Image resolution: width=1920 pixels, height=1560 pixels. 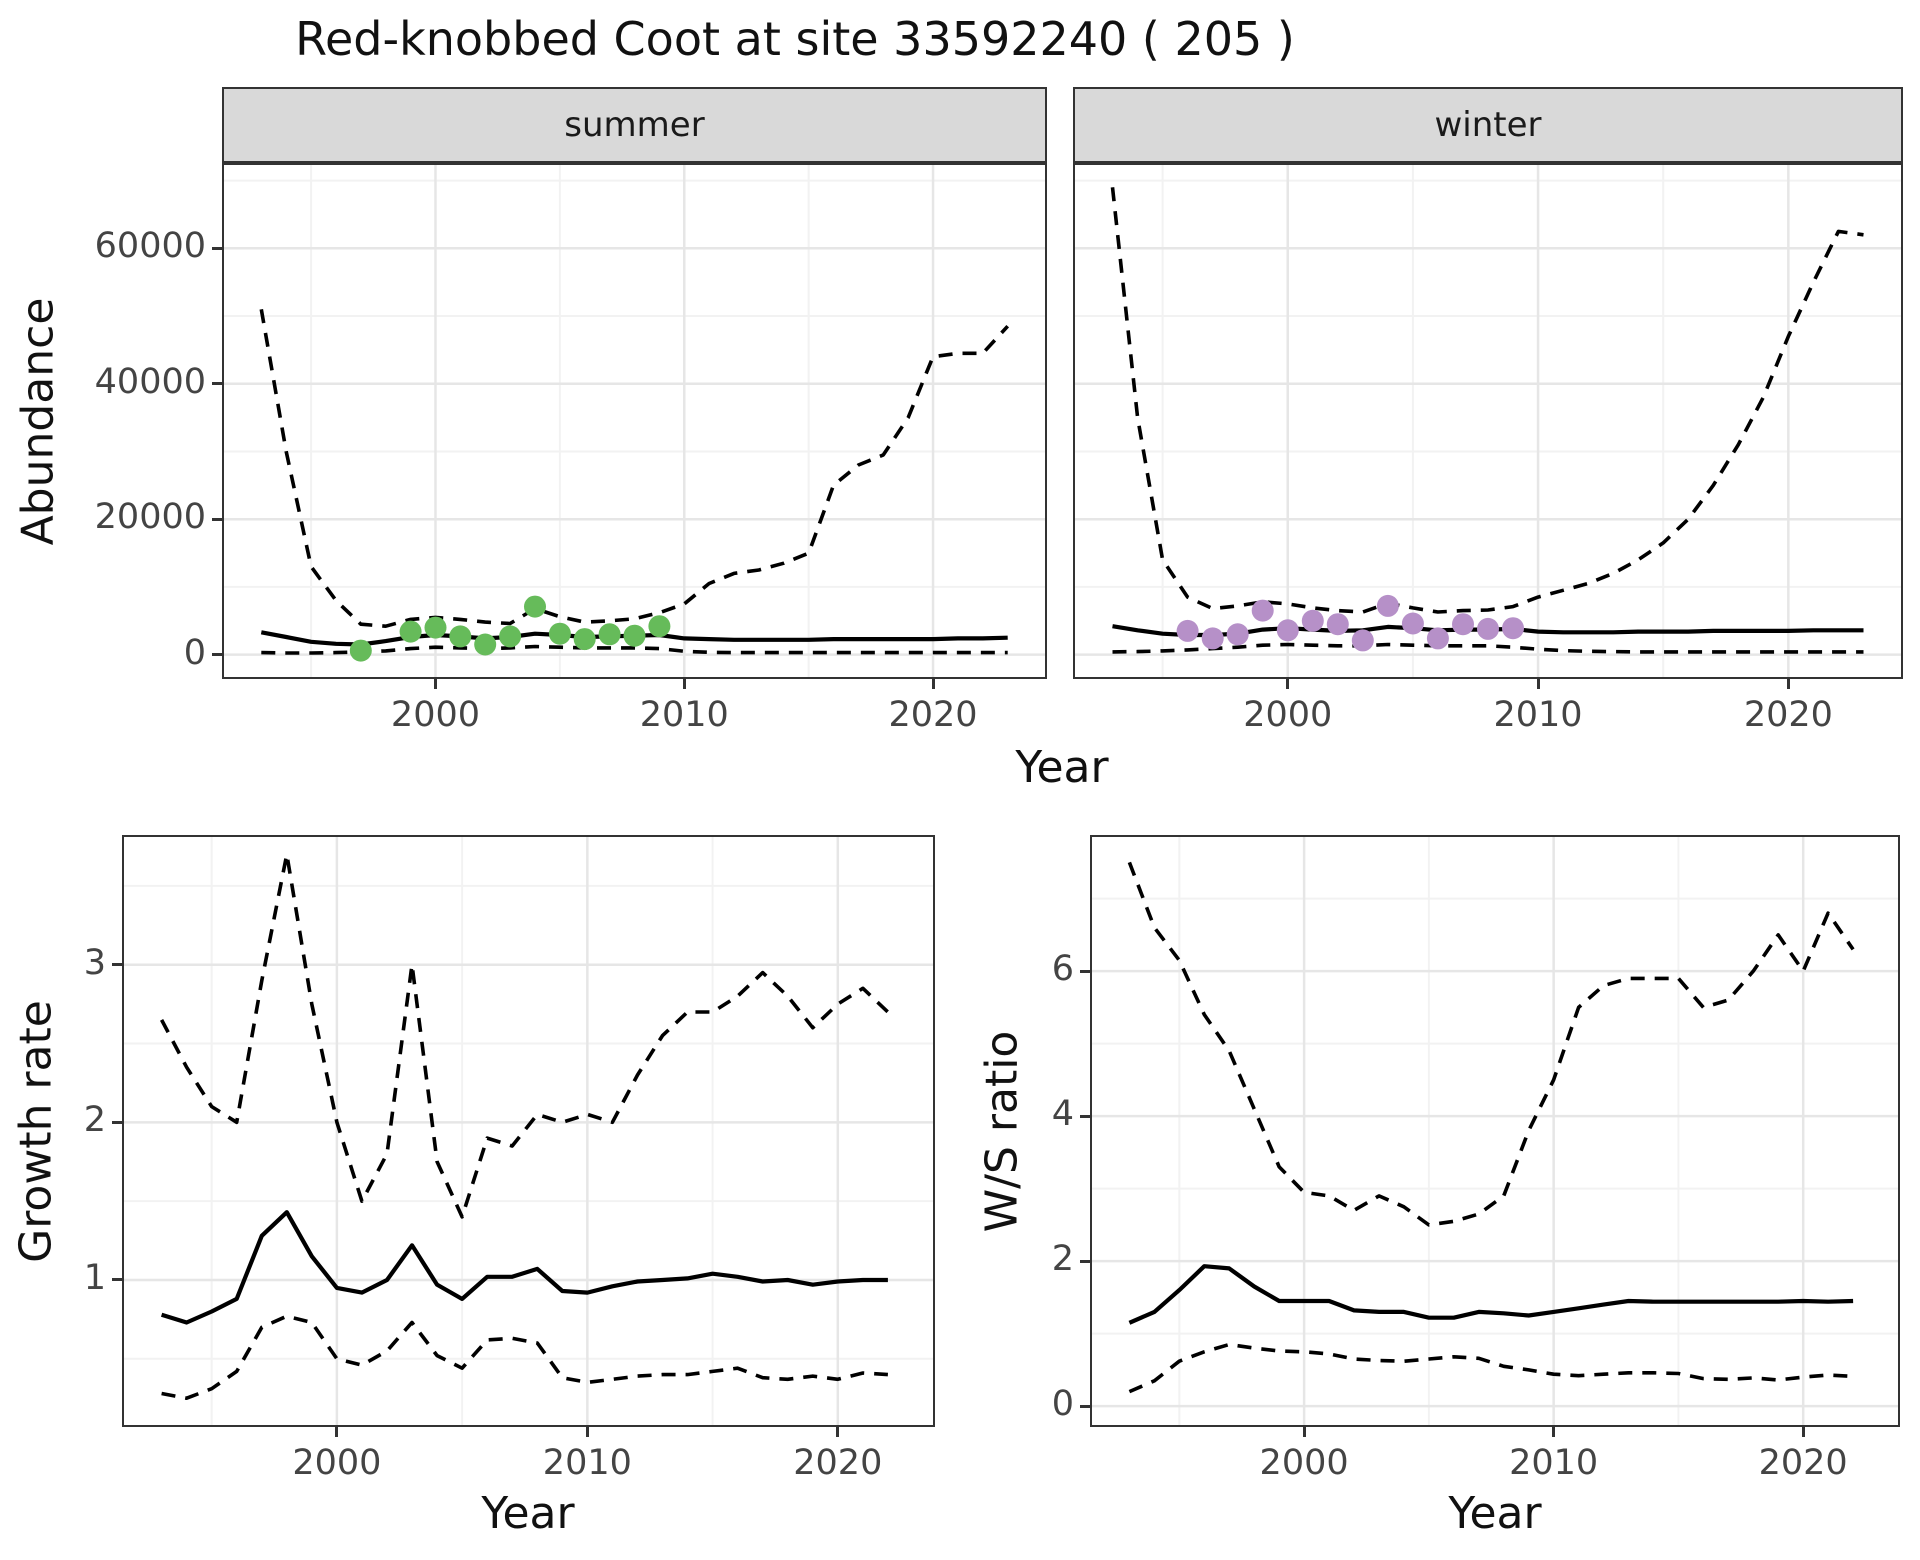 I want to click on y-tick-label: 1, so click(x=94, y=1277).